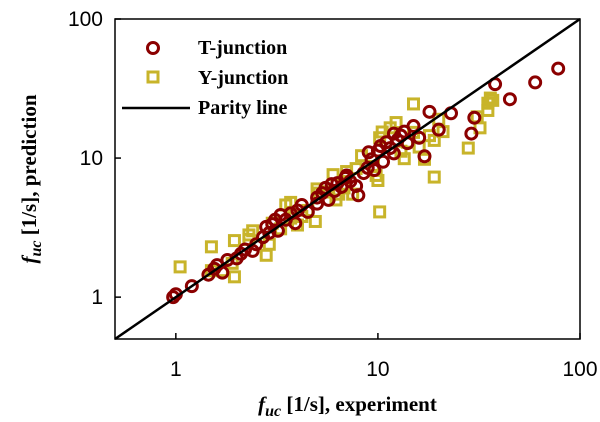 The height and width of the screenshot is (422, 600). What do you see at coordinates (377, 369) in the screenshot?
I see `x-tick-label: 10` at bounding box center [377, 369].